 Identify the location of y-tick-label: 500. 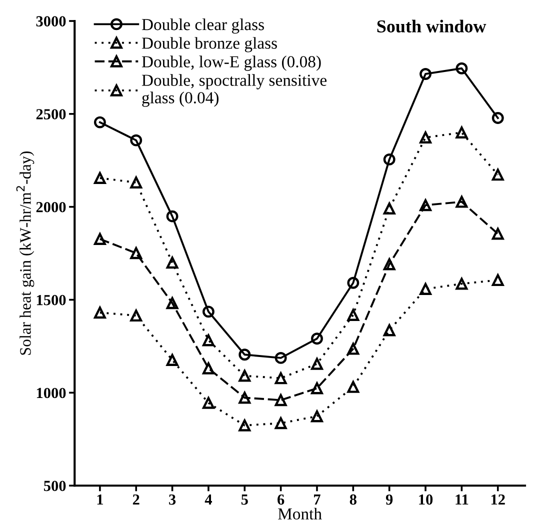
(55, 486).